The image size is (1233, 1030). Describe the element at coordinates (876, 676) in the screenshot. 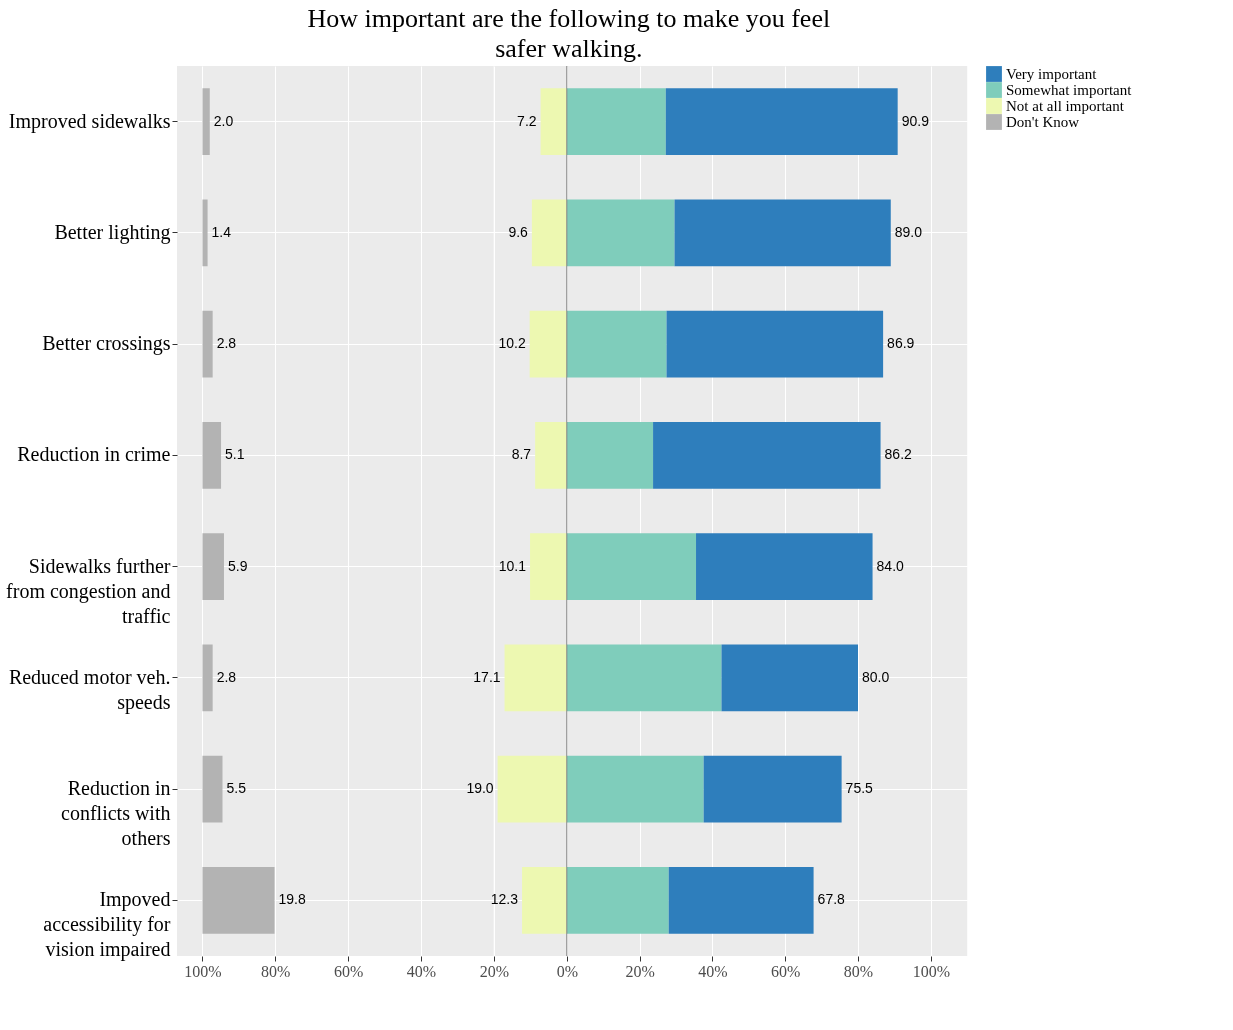

I see `annotation: 80.0` at that location.